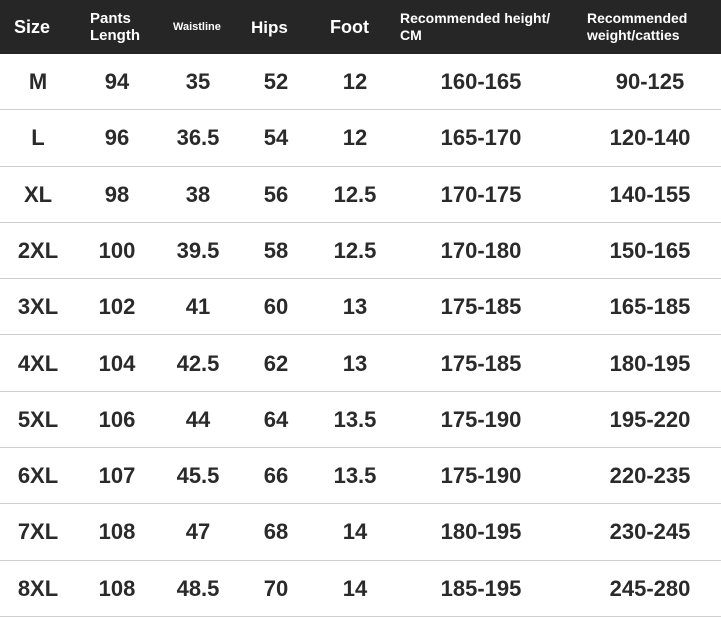  I want to click on header-text: Pants, so click(110, 18).